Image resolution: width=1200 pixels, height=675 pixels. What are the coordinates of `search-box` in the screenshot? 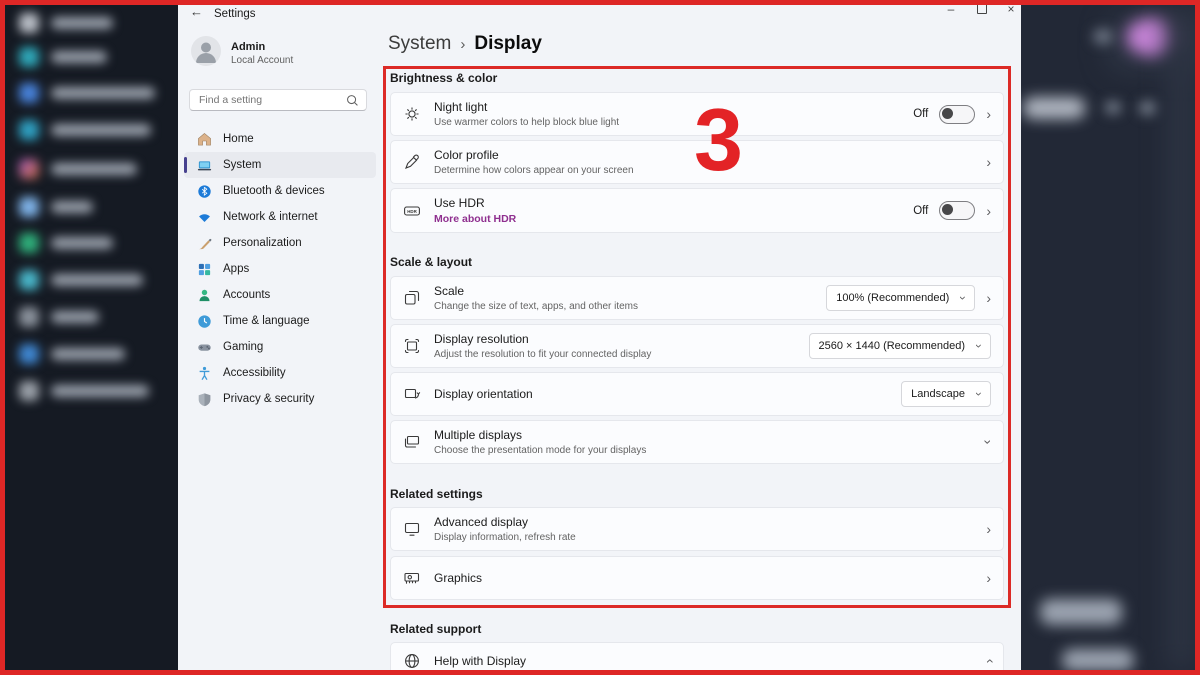 It's located at (278, 100).